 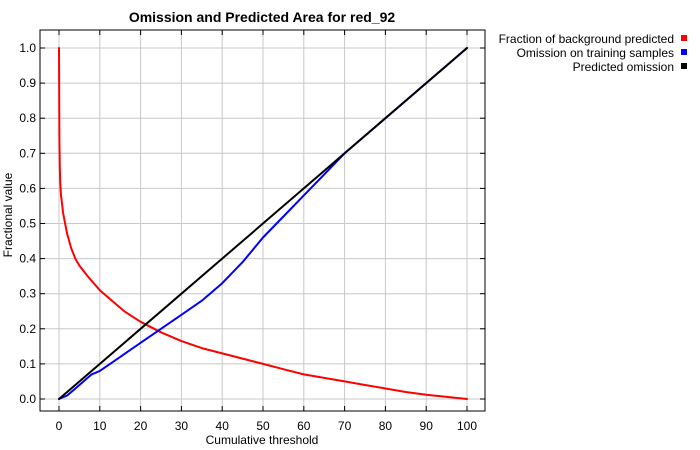 I want to click on x-tick-label: 10, so click(x=100, y=426).